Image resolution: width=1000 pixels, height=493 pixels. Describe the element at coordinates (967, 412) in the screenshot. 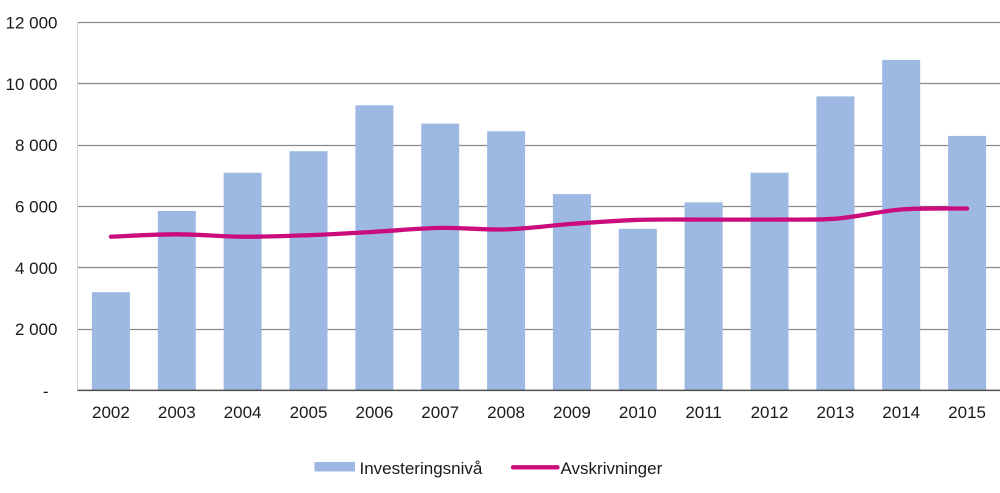

I see `svg-text: 2015` at that location.